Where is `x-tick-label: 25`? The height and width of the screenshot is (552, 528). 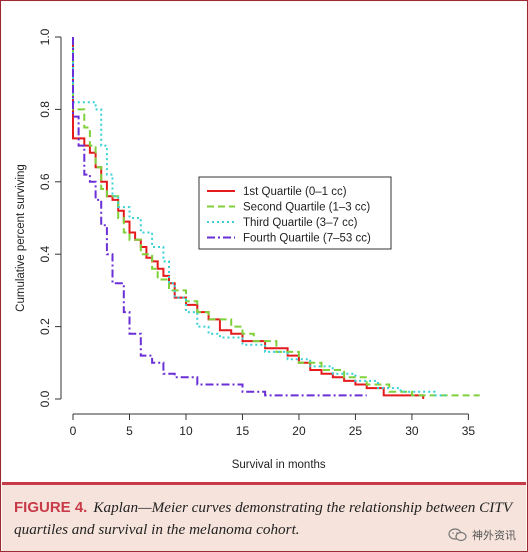 x-tick-label: 25 is located at coordinates (356, 431).